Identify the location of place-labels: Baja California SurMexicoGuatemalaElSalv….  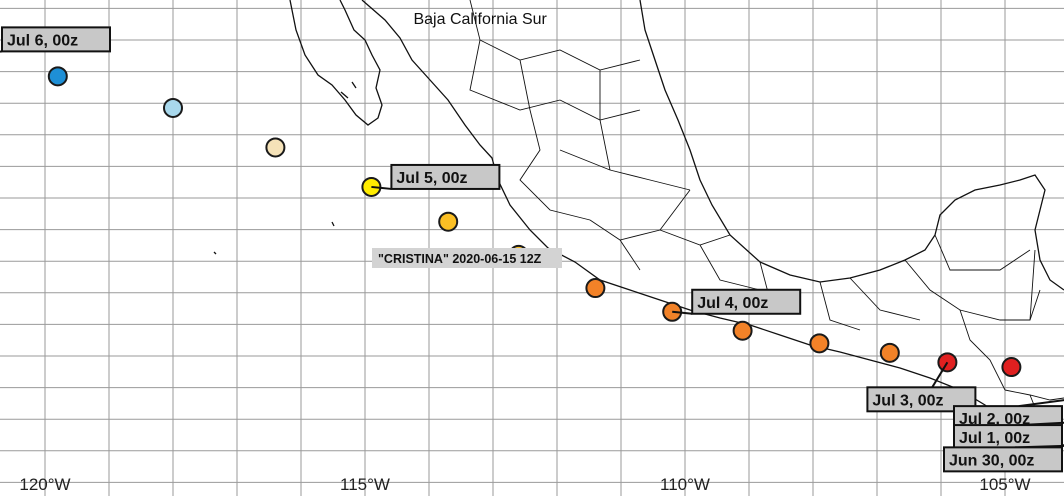
(480, 19).